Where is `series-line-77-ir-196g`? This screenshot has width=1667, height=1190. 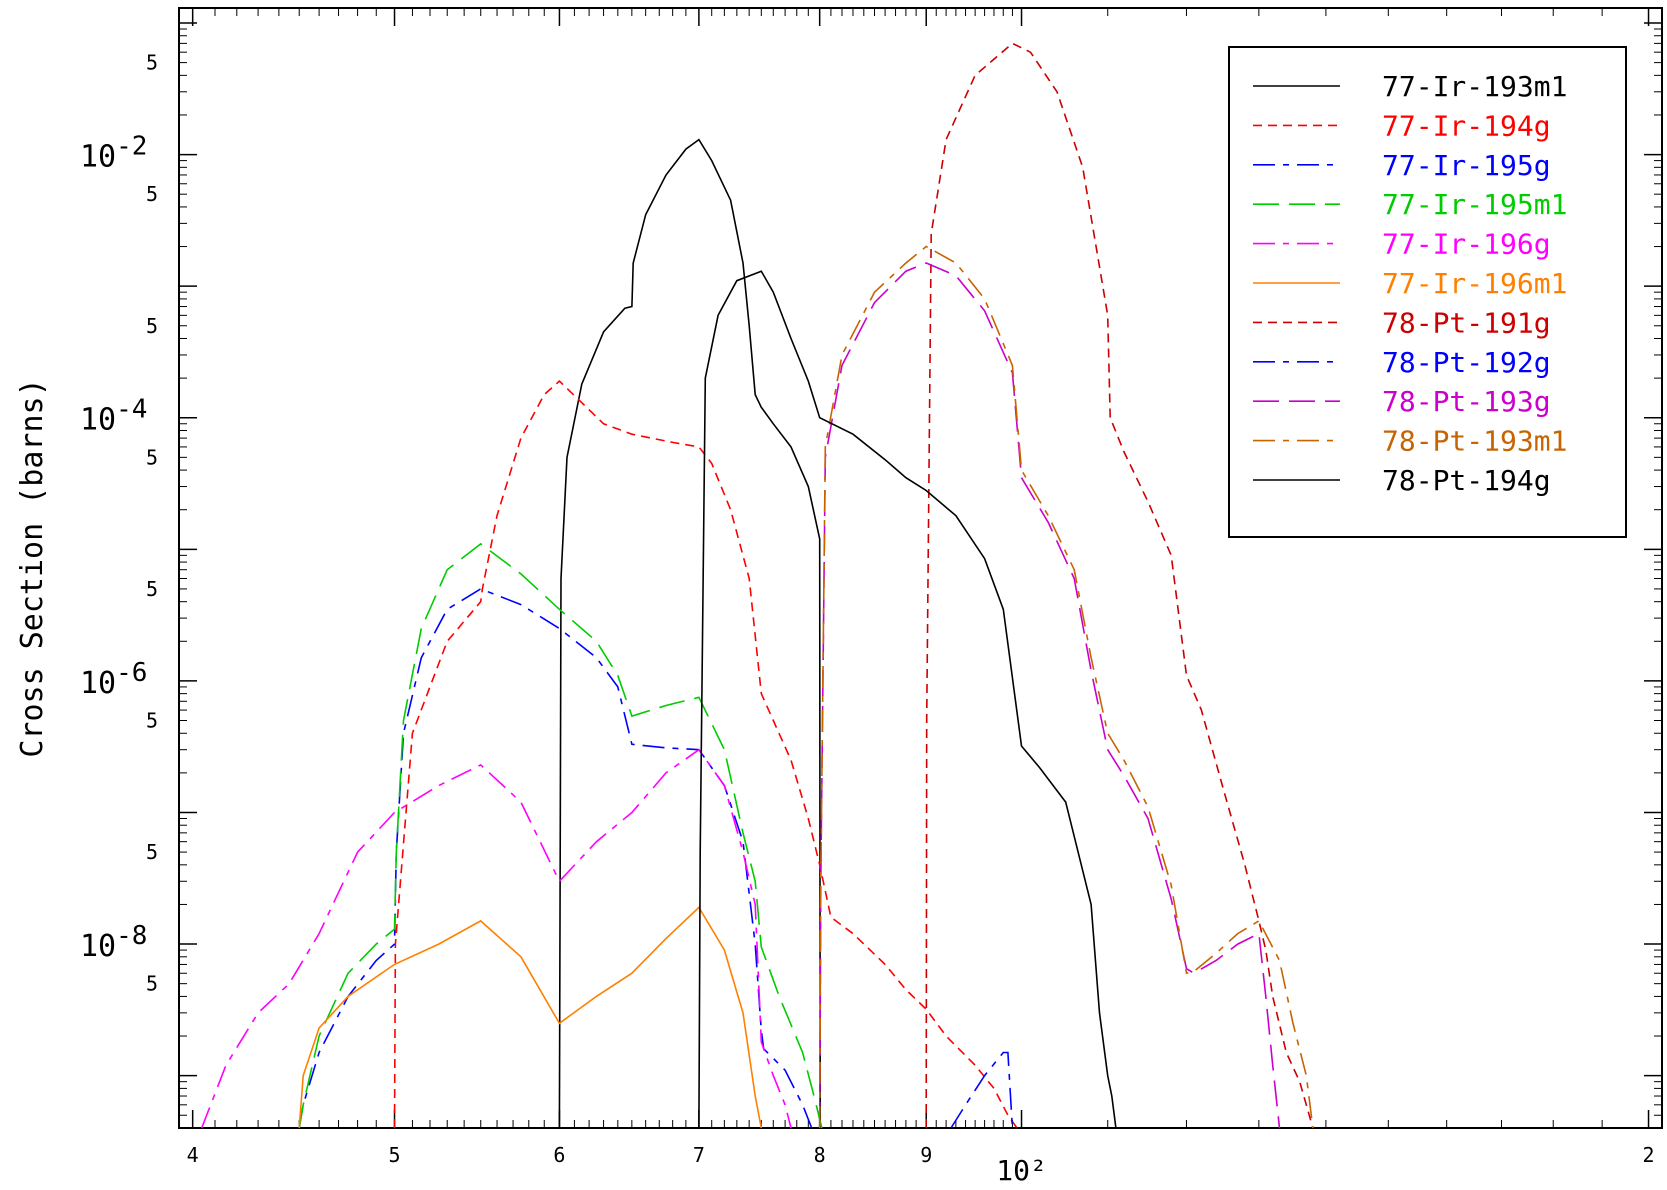
series-line-77-ir-196g is located at coordinates (496, 938).